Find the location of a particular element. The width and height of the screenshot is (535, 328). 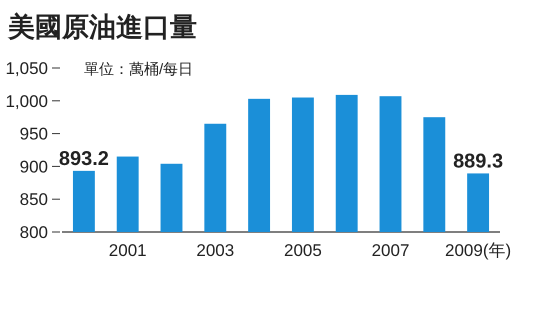

data-label: 889.3 is located at coordinates (478, 161).